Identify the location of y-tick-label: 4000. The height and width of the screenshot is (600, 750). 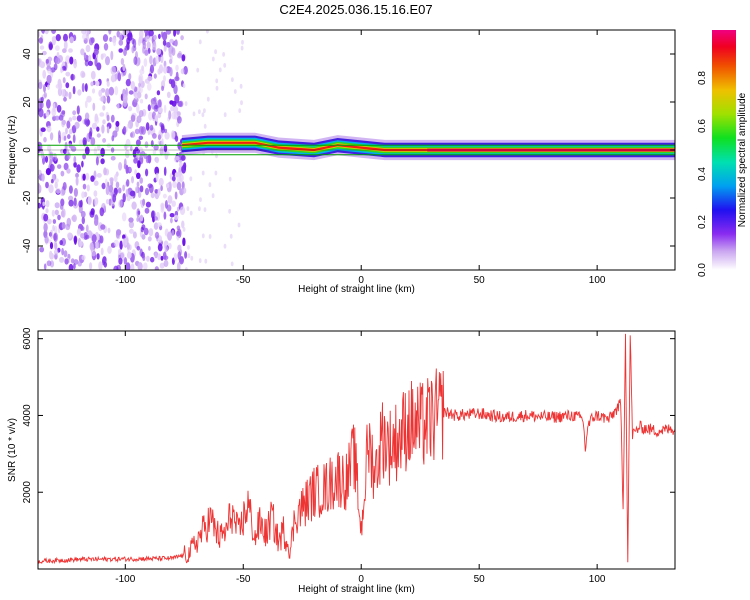
(27, 415).